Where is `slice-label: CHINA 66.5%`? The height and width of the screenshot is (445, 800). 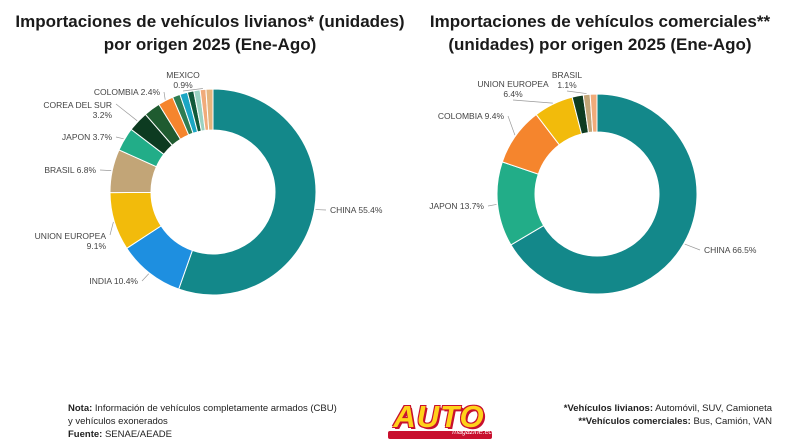 slice-label: CHINA 66.5% is located at coordinates (730, 250).